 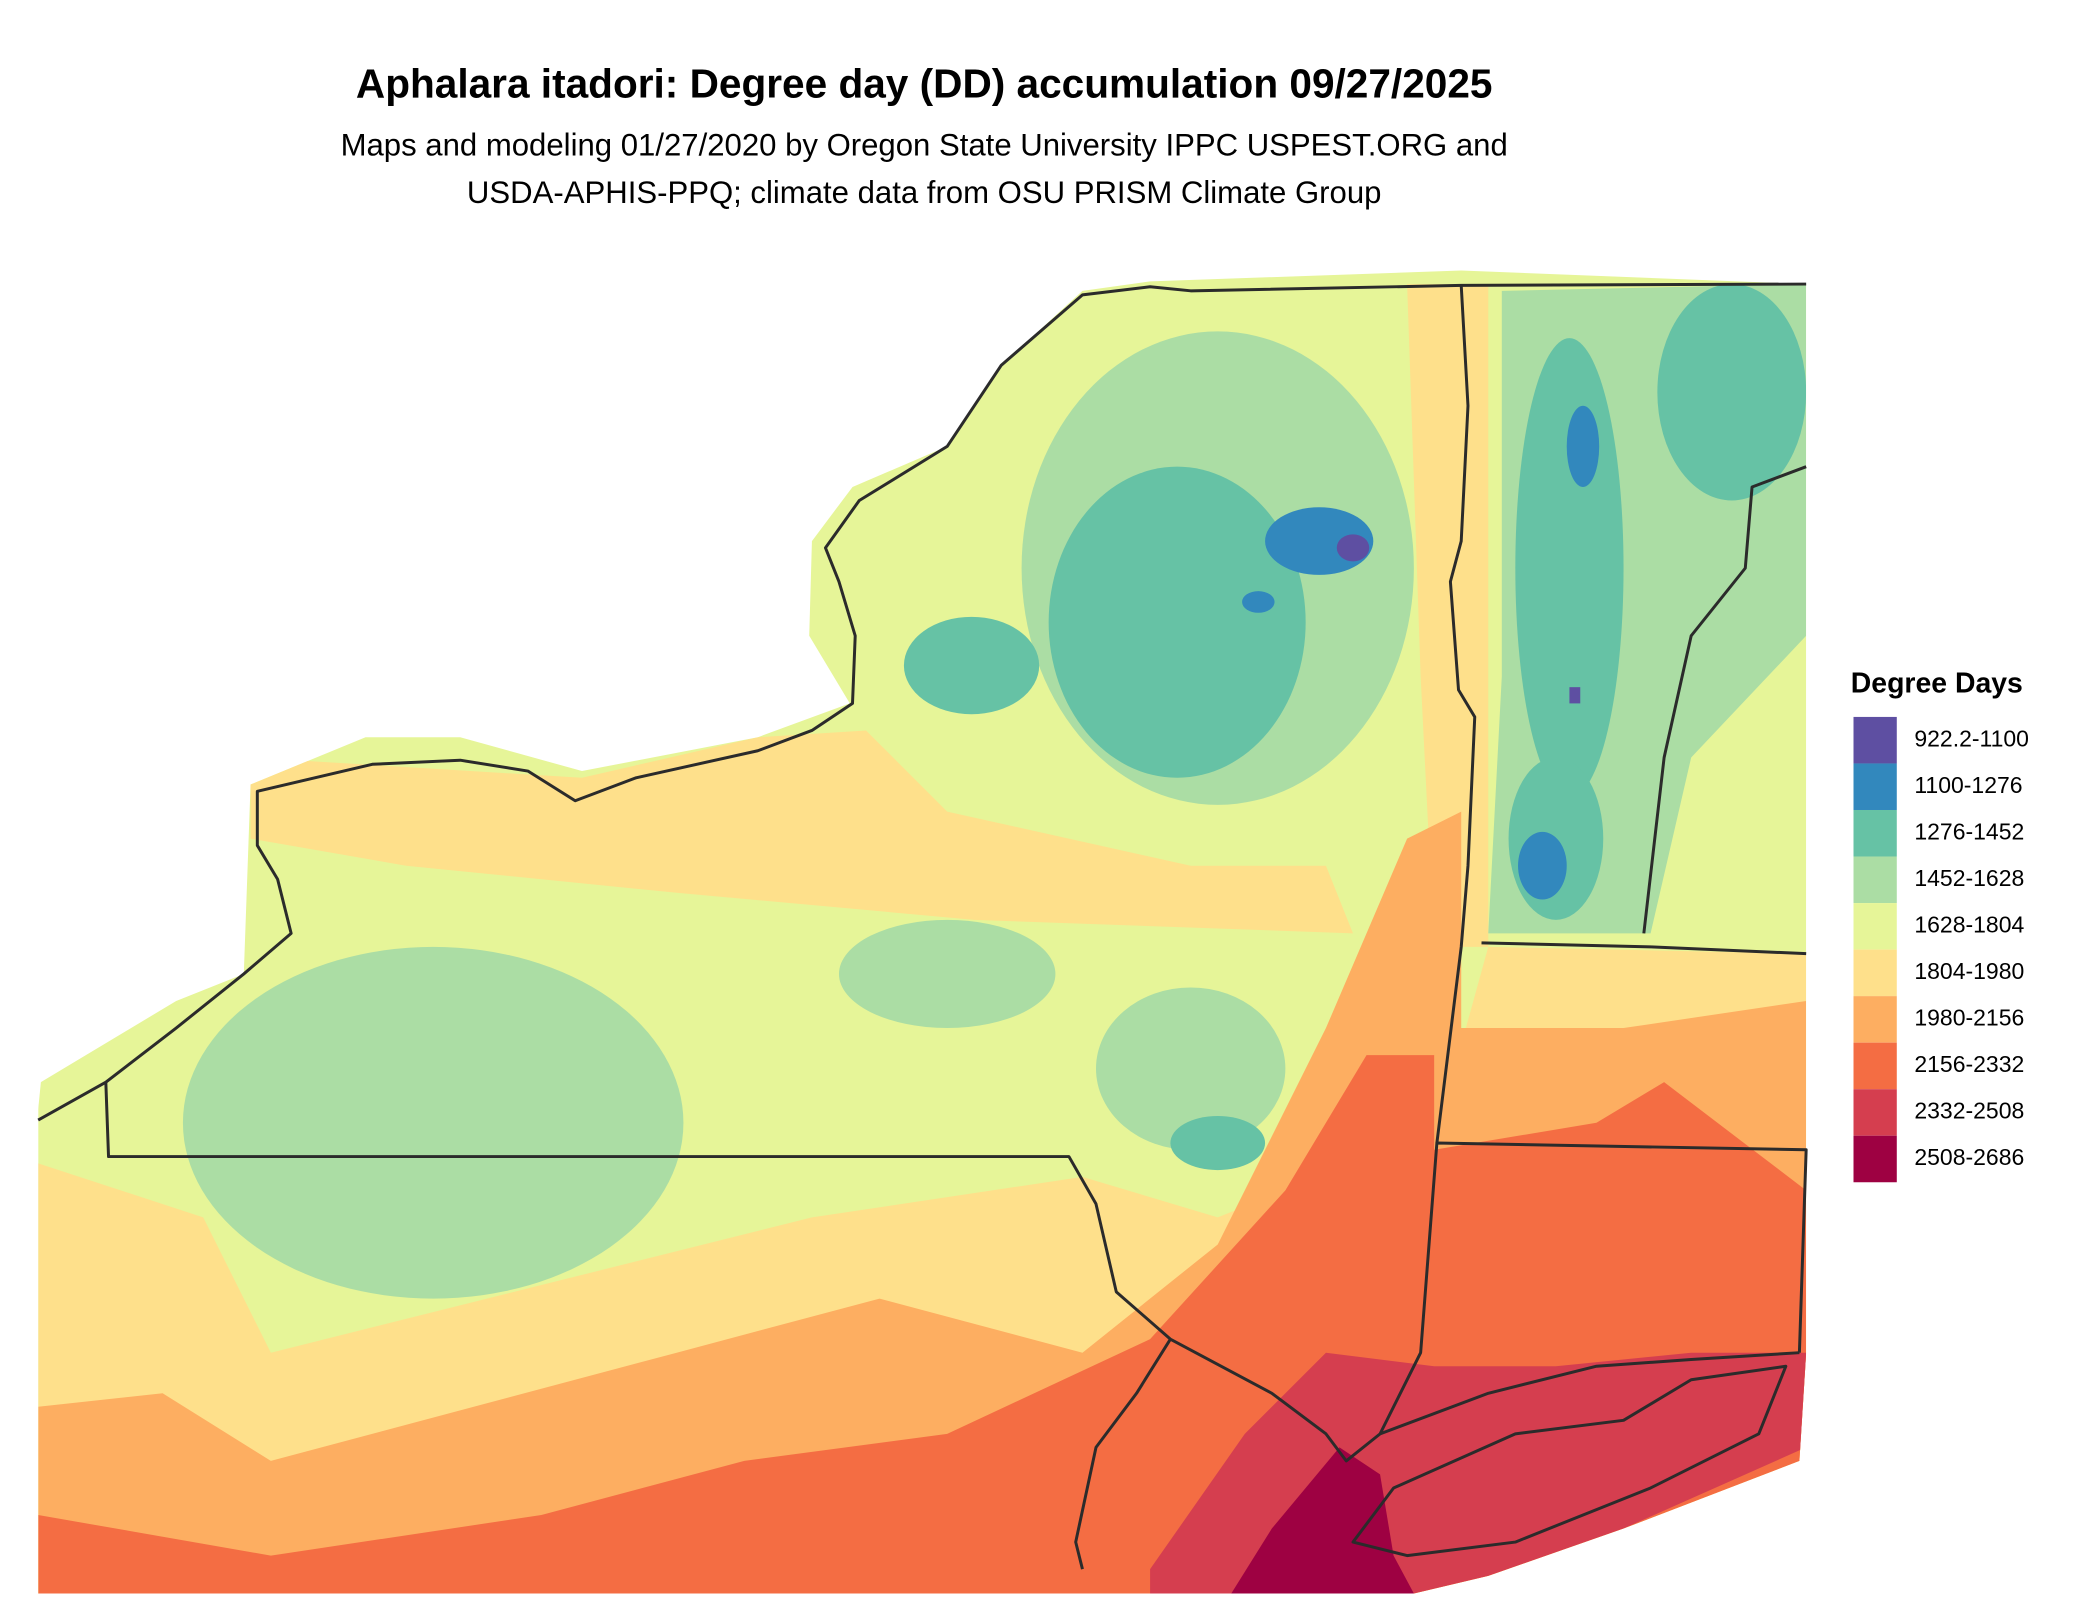 I want to click on legend-label: 922.2-1100, so click(x=1971, y=738).